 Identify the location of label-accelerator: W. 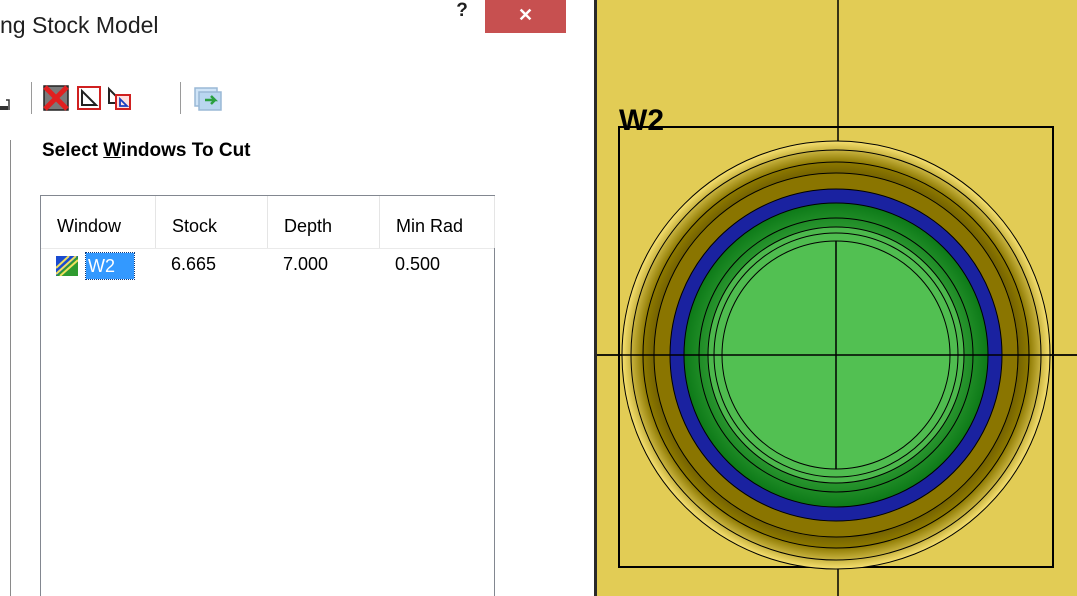
(112, 150).